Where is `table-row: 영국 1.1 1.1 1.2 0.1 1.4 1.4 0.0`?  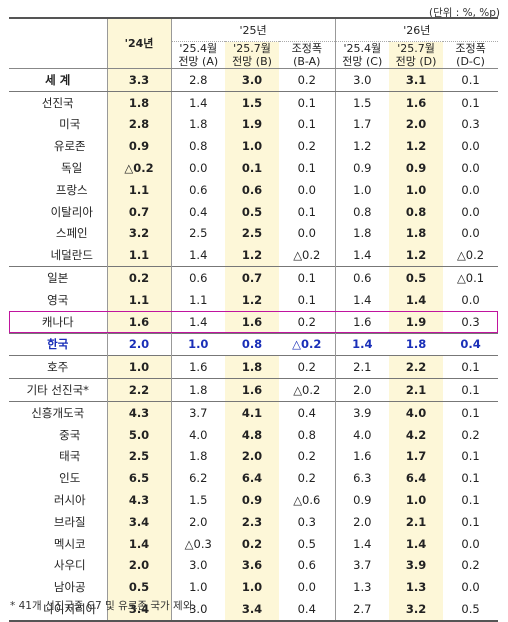
table-row: 영국 1.1 1.1 1.2 0.1 1.4 1.4 0.0 is located at coordinates (253, 299).